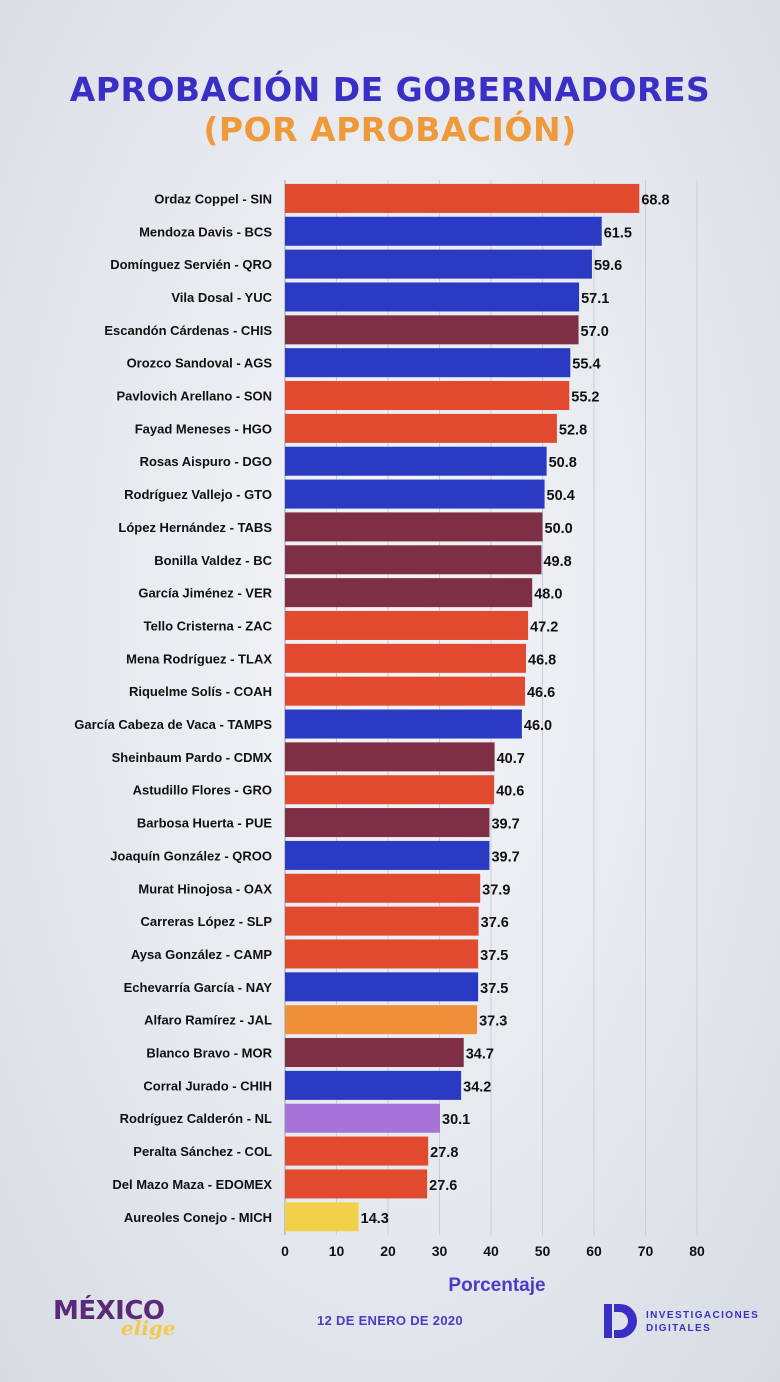 The height and width of the screenshot is (1382, 780). What do you see at coordinates (390, 89) in the screenshot?
I see `chart-title: APROBACIÓN DE GOBERNADORES` at bounding box center [390, 89].